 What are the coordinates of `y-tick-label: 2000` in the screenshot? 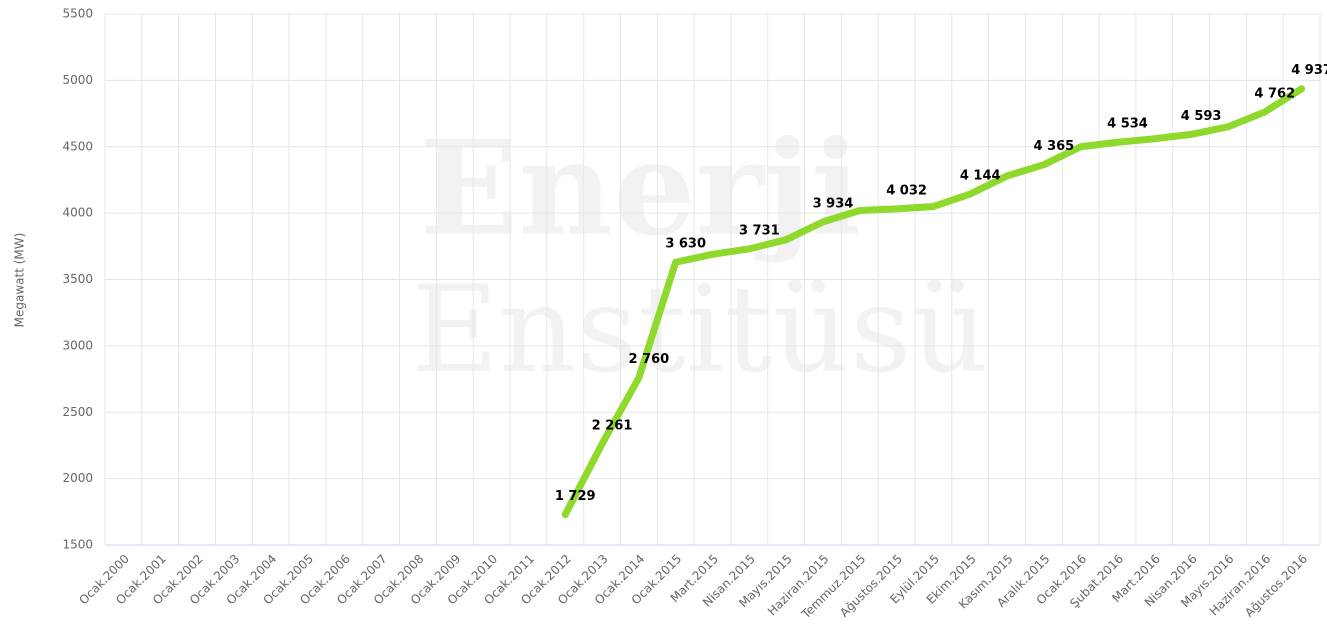 It's located at (77, 478).